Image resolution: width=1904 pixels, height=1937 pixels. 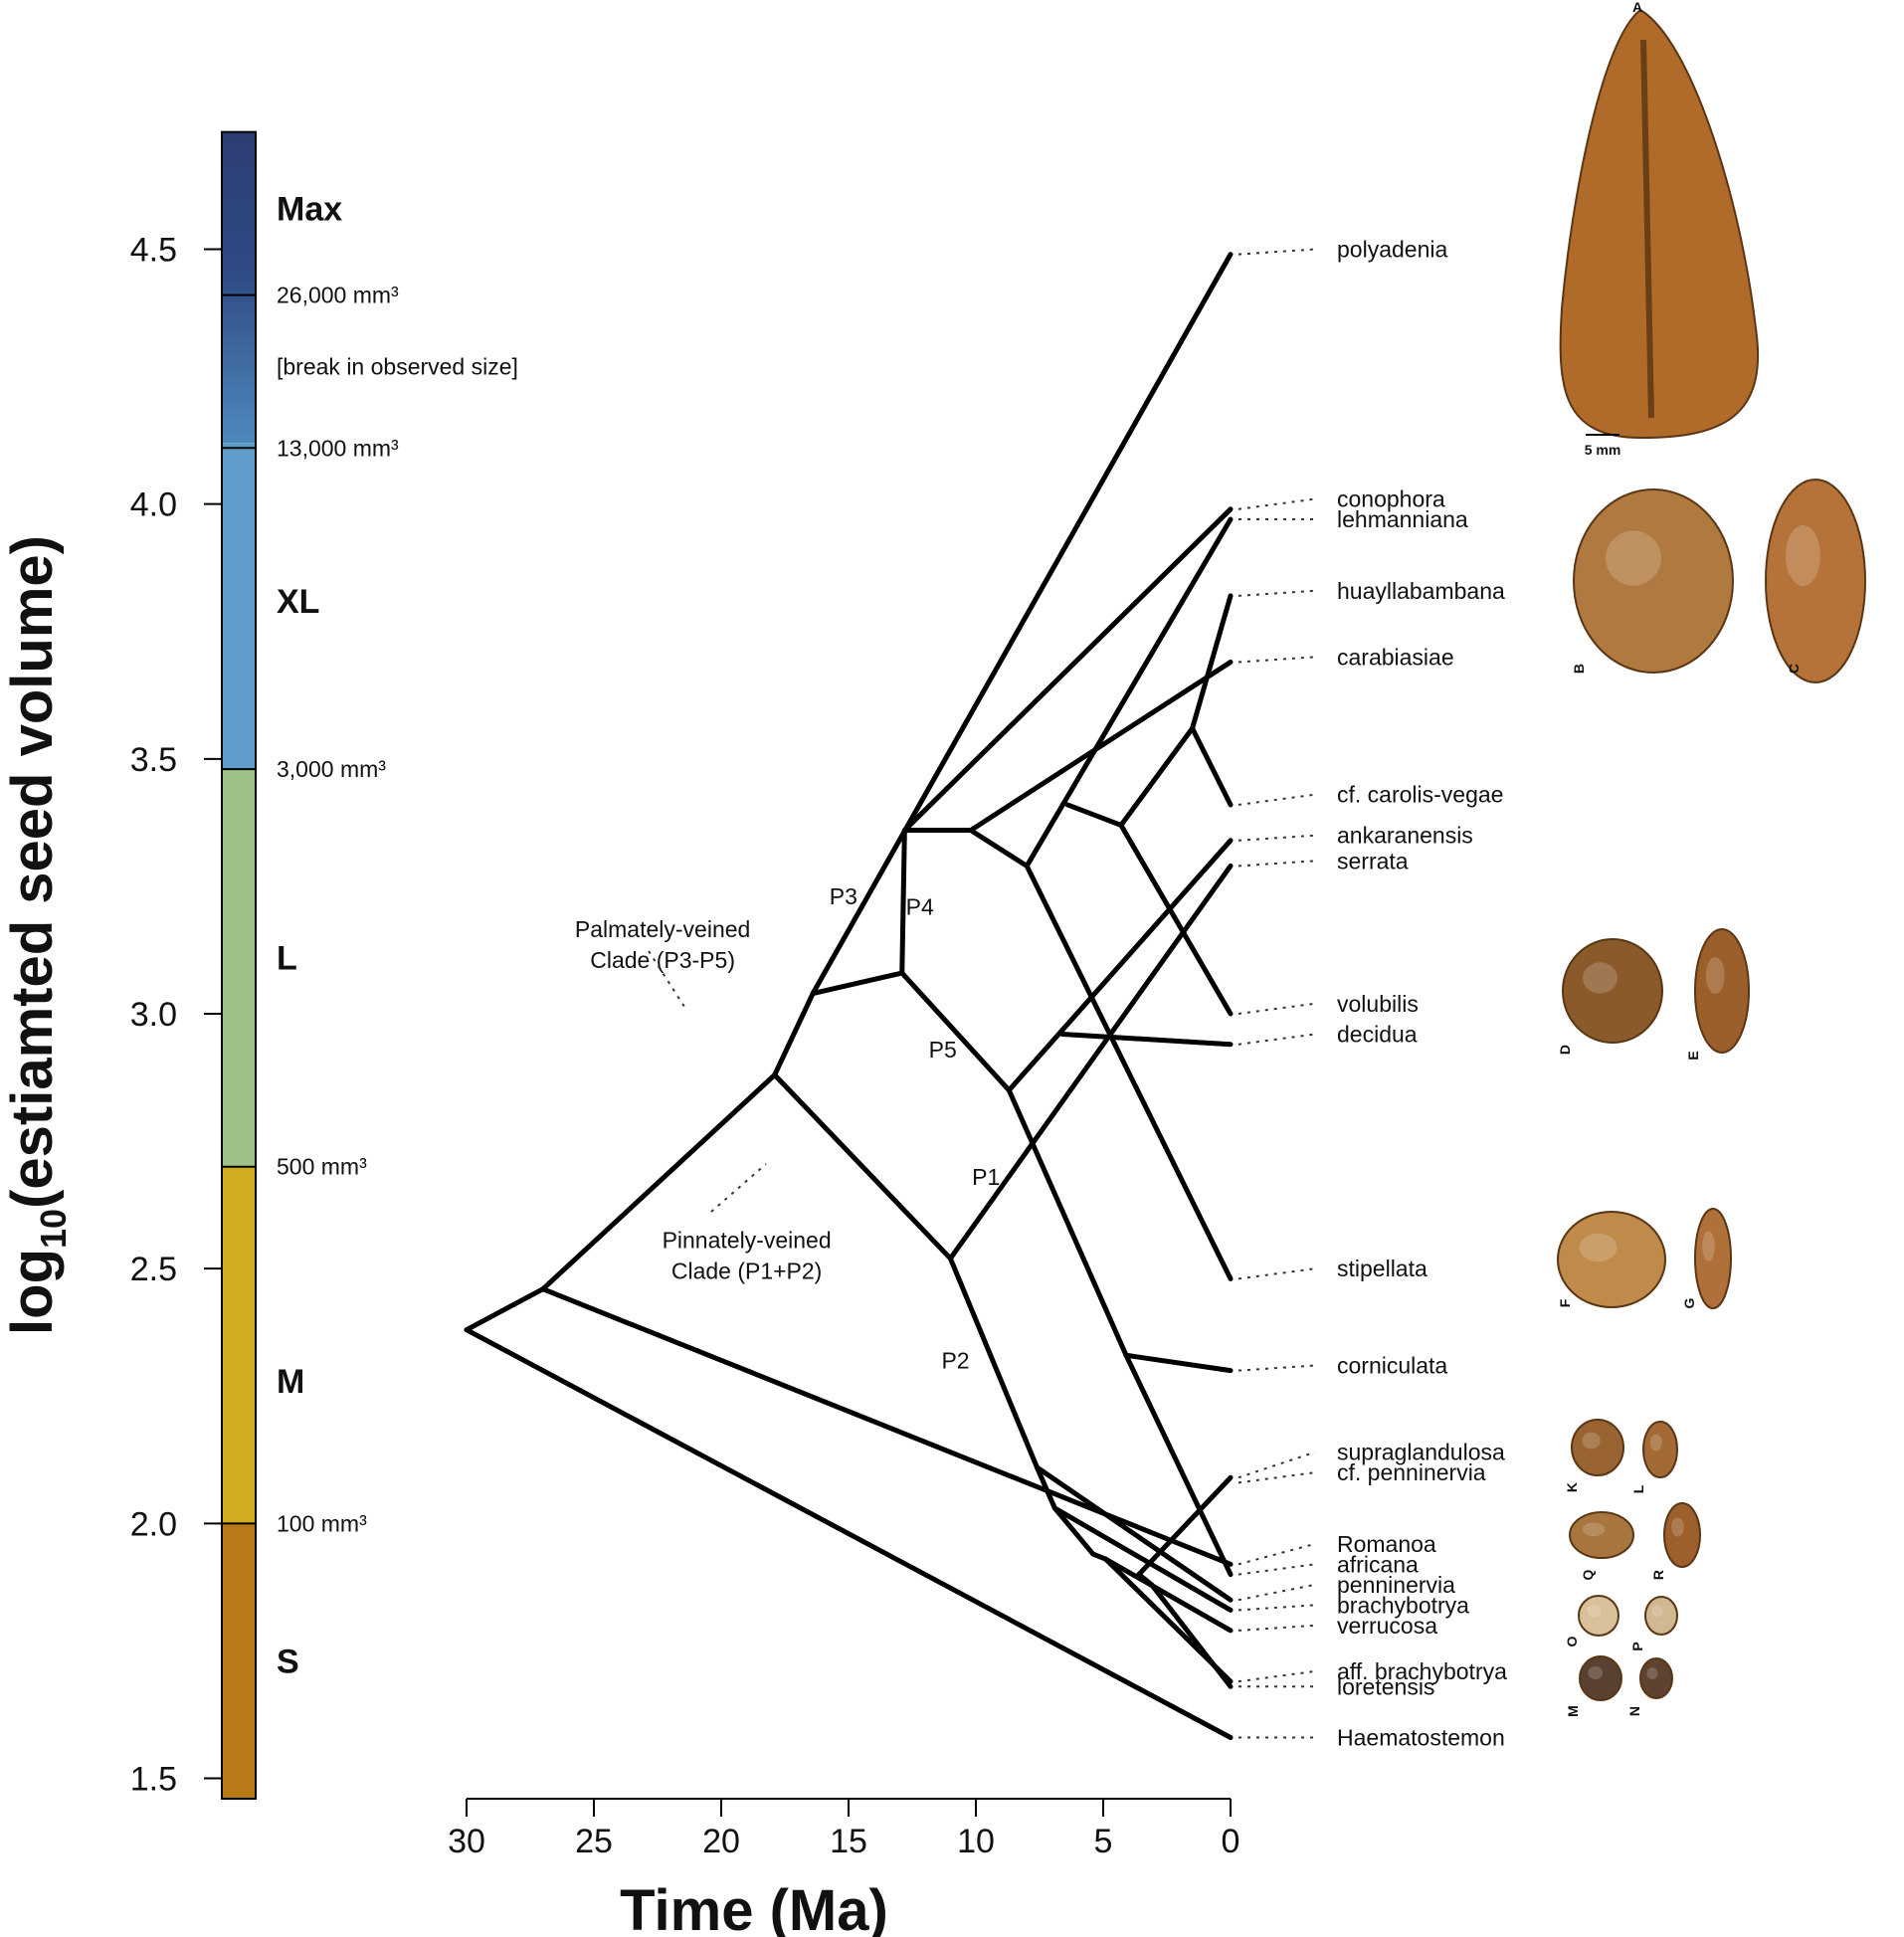 What do you see at coordinates (1392, 250) in the screenshot?
I see `tip-label-polyadenia: polyadenia` at bounding box center [1392, 250].